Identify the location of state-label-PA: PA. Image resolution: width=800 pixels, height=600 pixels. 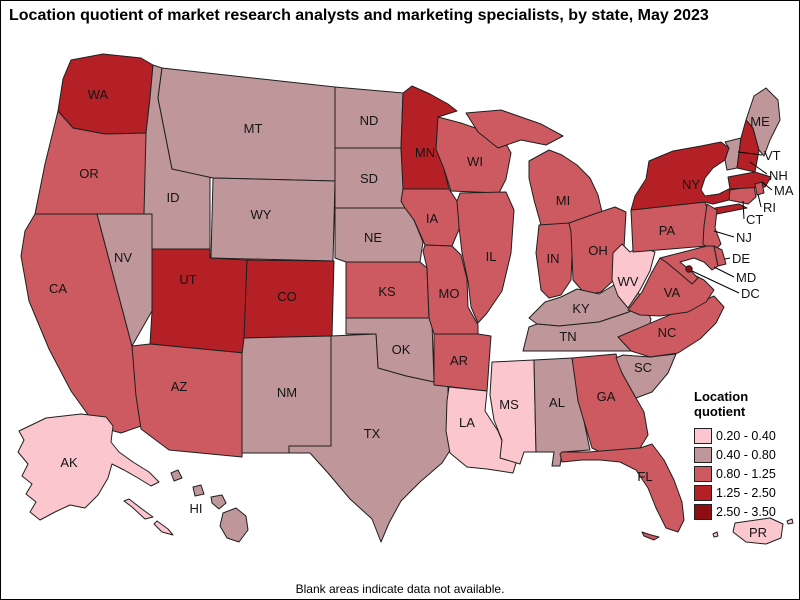
(667, 230).